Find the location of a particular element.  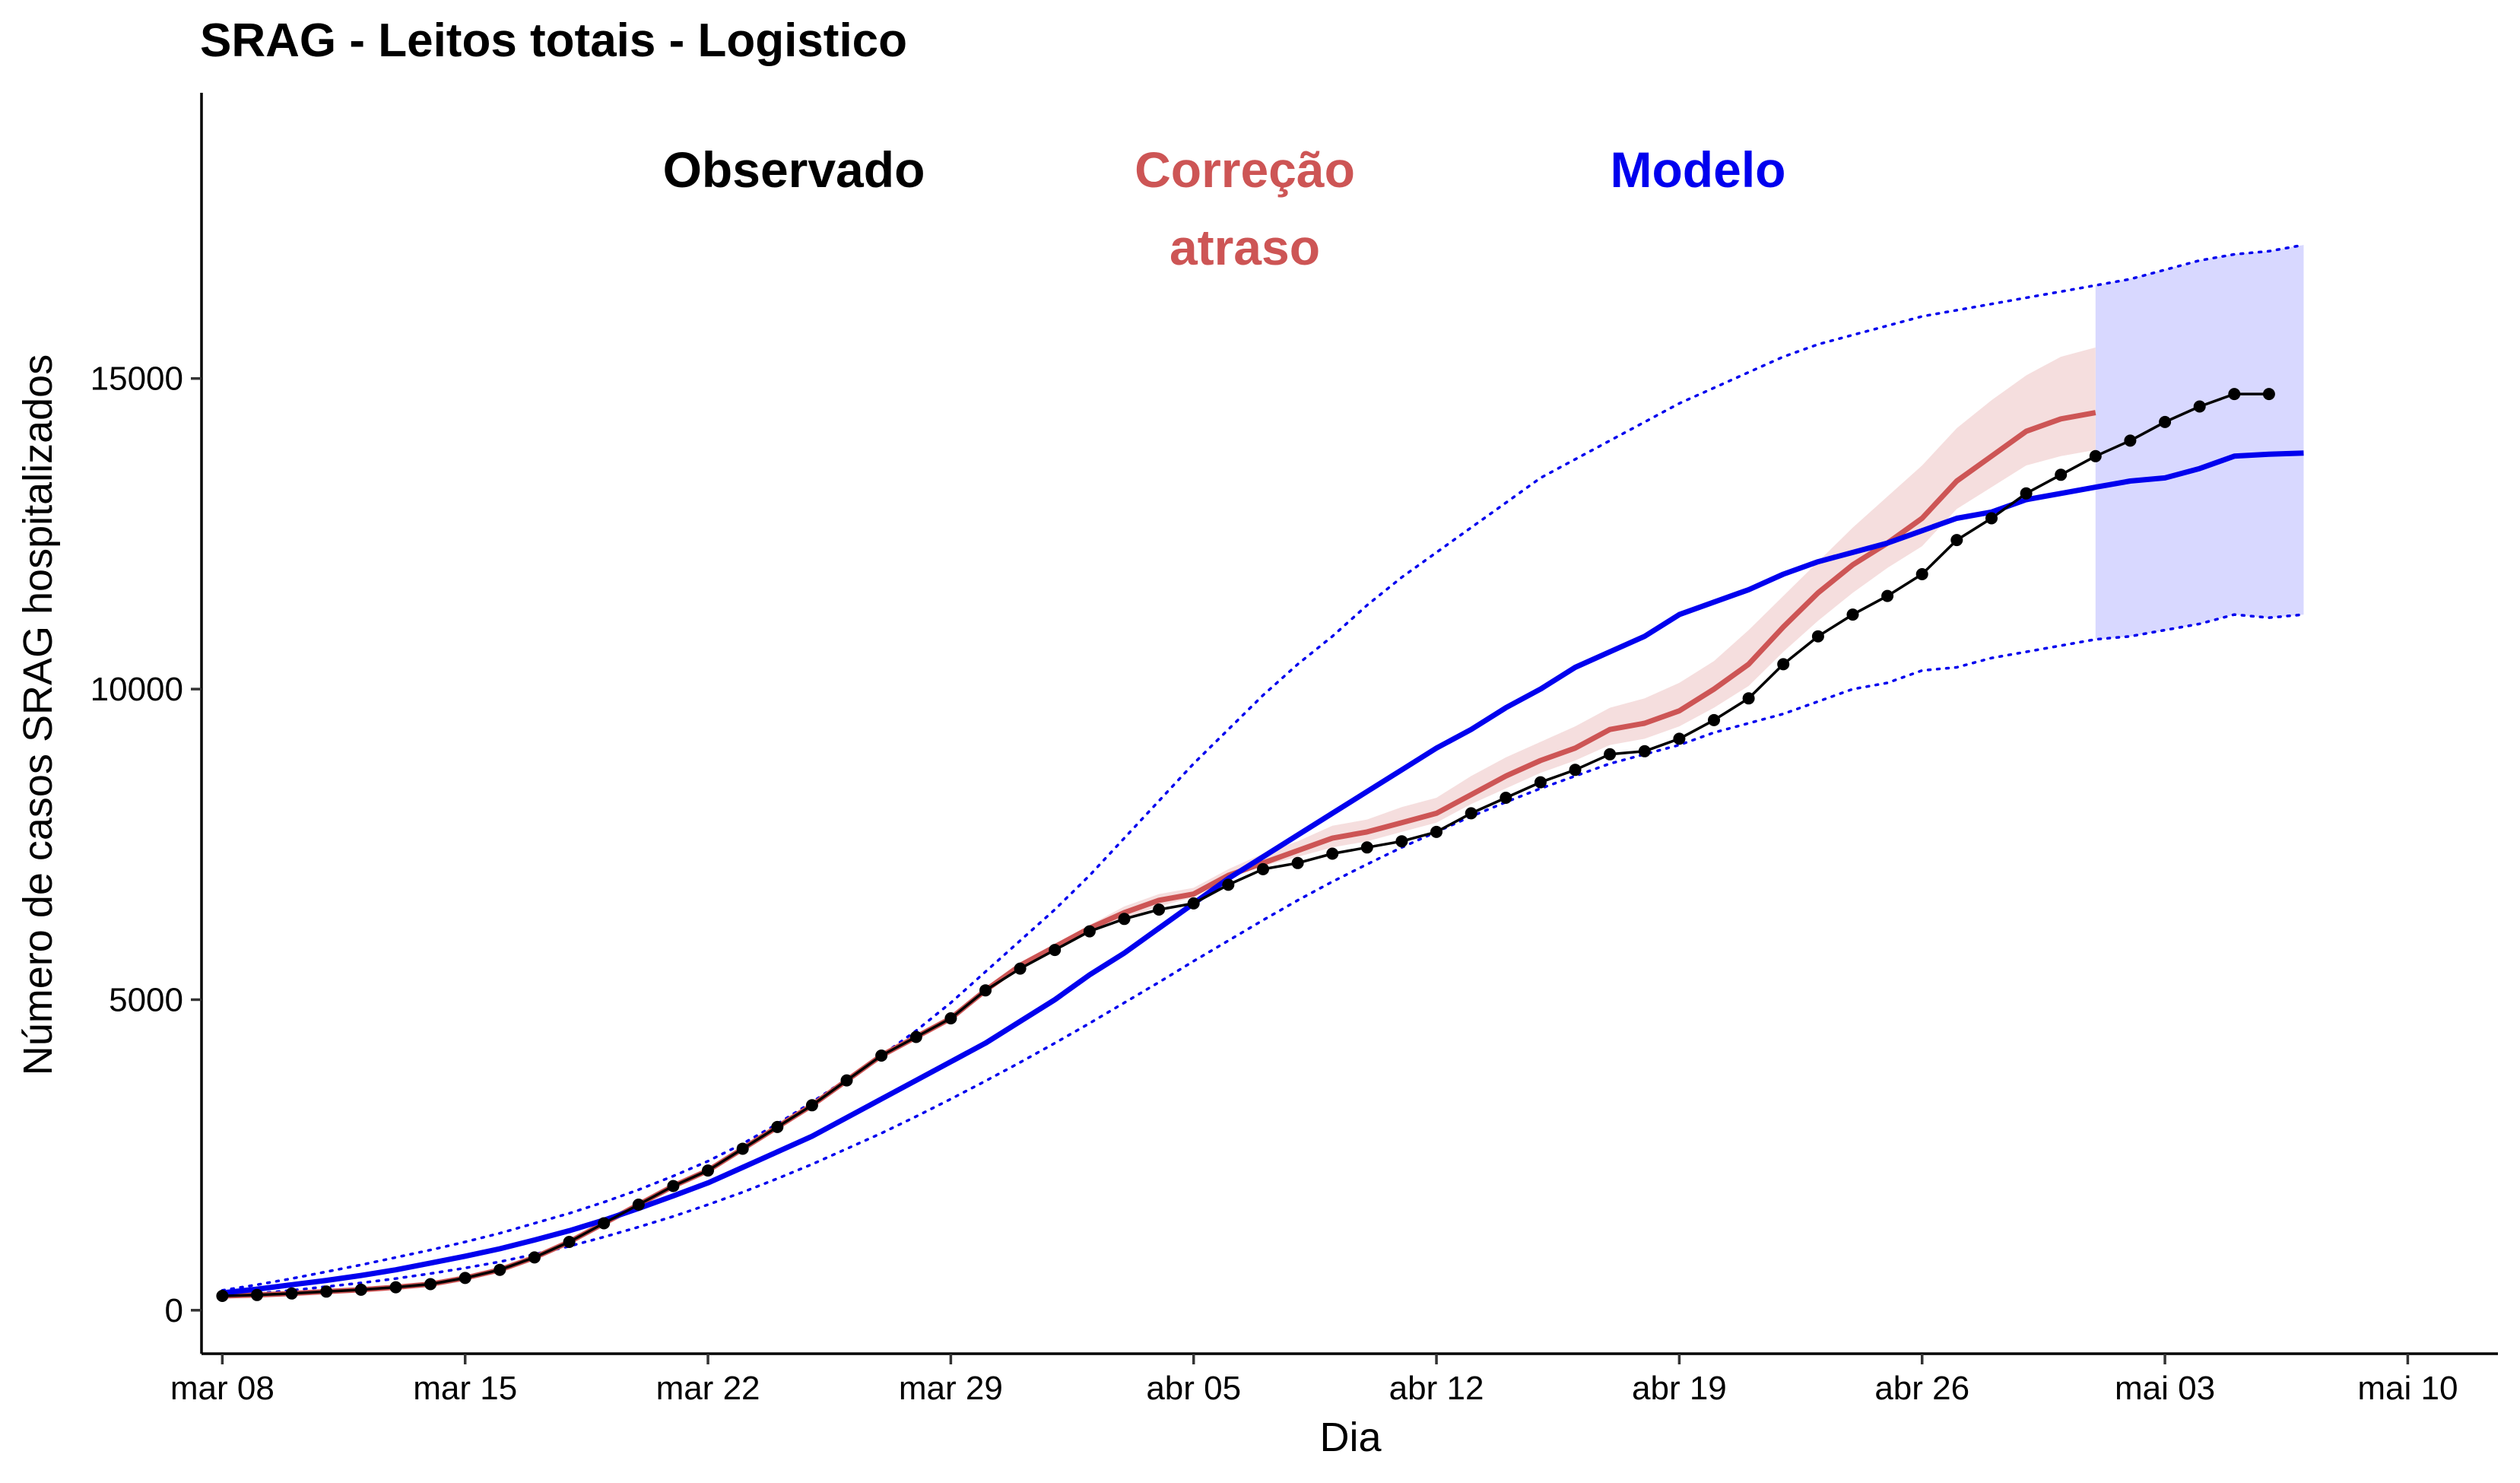

y-tick-label: 10000 is located at coordinates (136, 690).